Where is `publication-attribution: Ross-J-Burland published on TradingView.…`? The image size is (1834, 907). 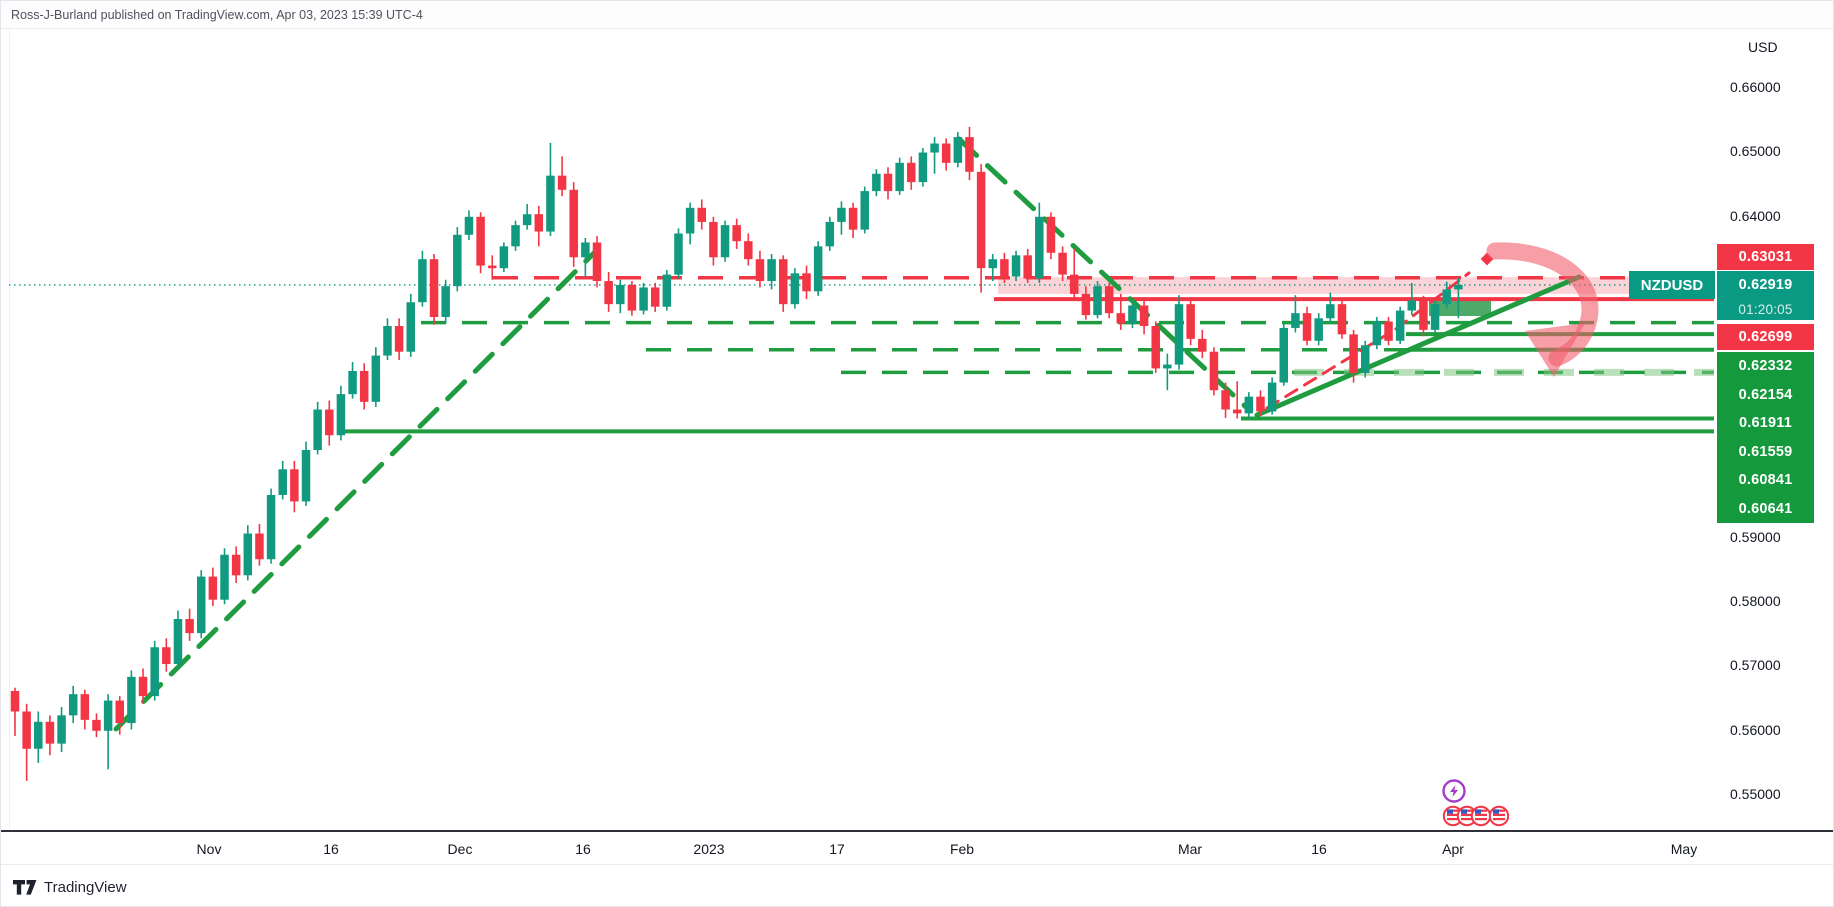
publication-attribution: Ross-J-Burland published on TradingView.… is located at coordinates (217, 14).